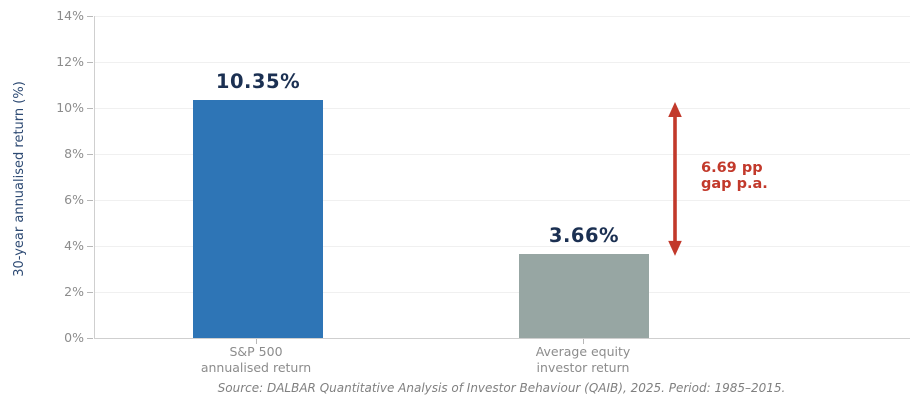  Describe the element at coordinates (256, 367) in the screenshot. I see `x-category-sp500-line2: annualised return` at that location.